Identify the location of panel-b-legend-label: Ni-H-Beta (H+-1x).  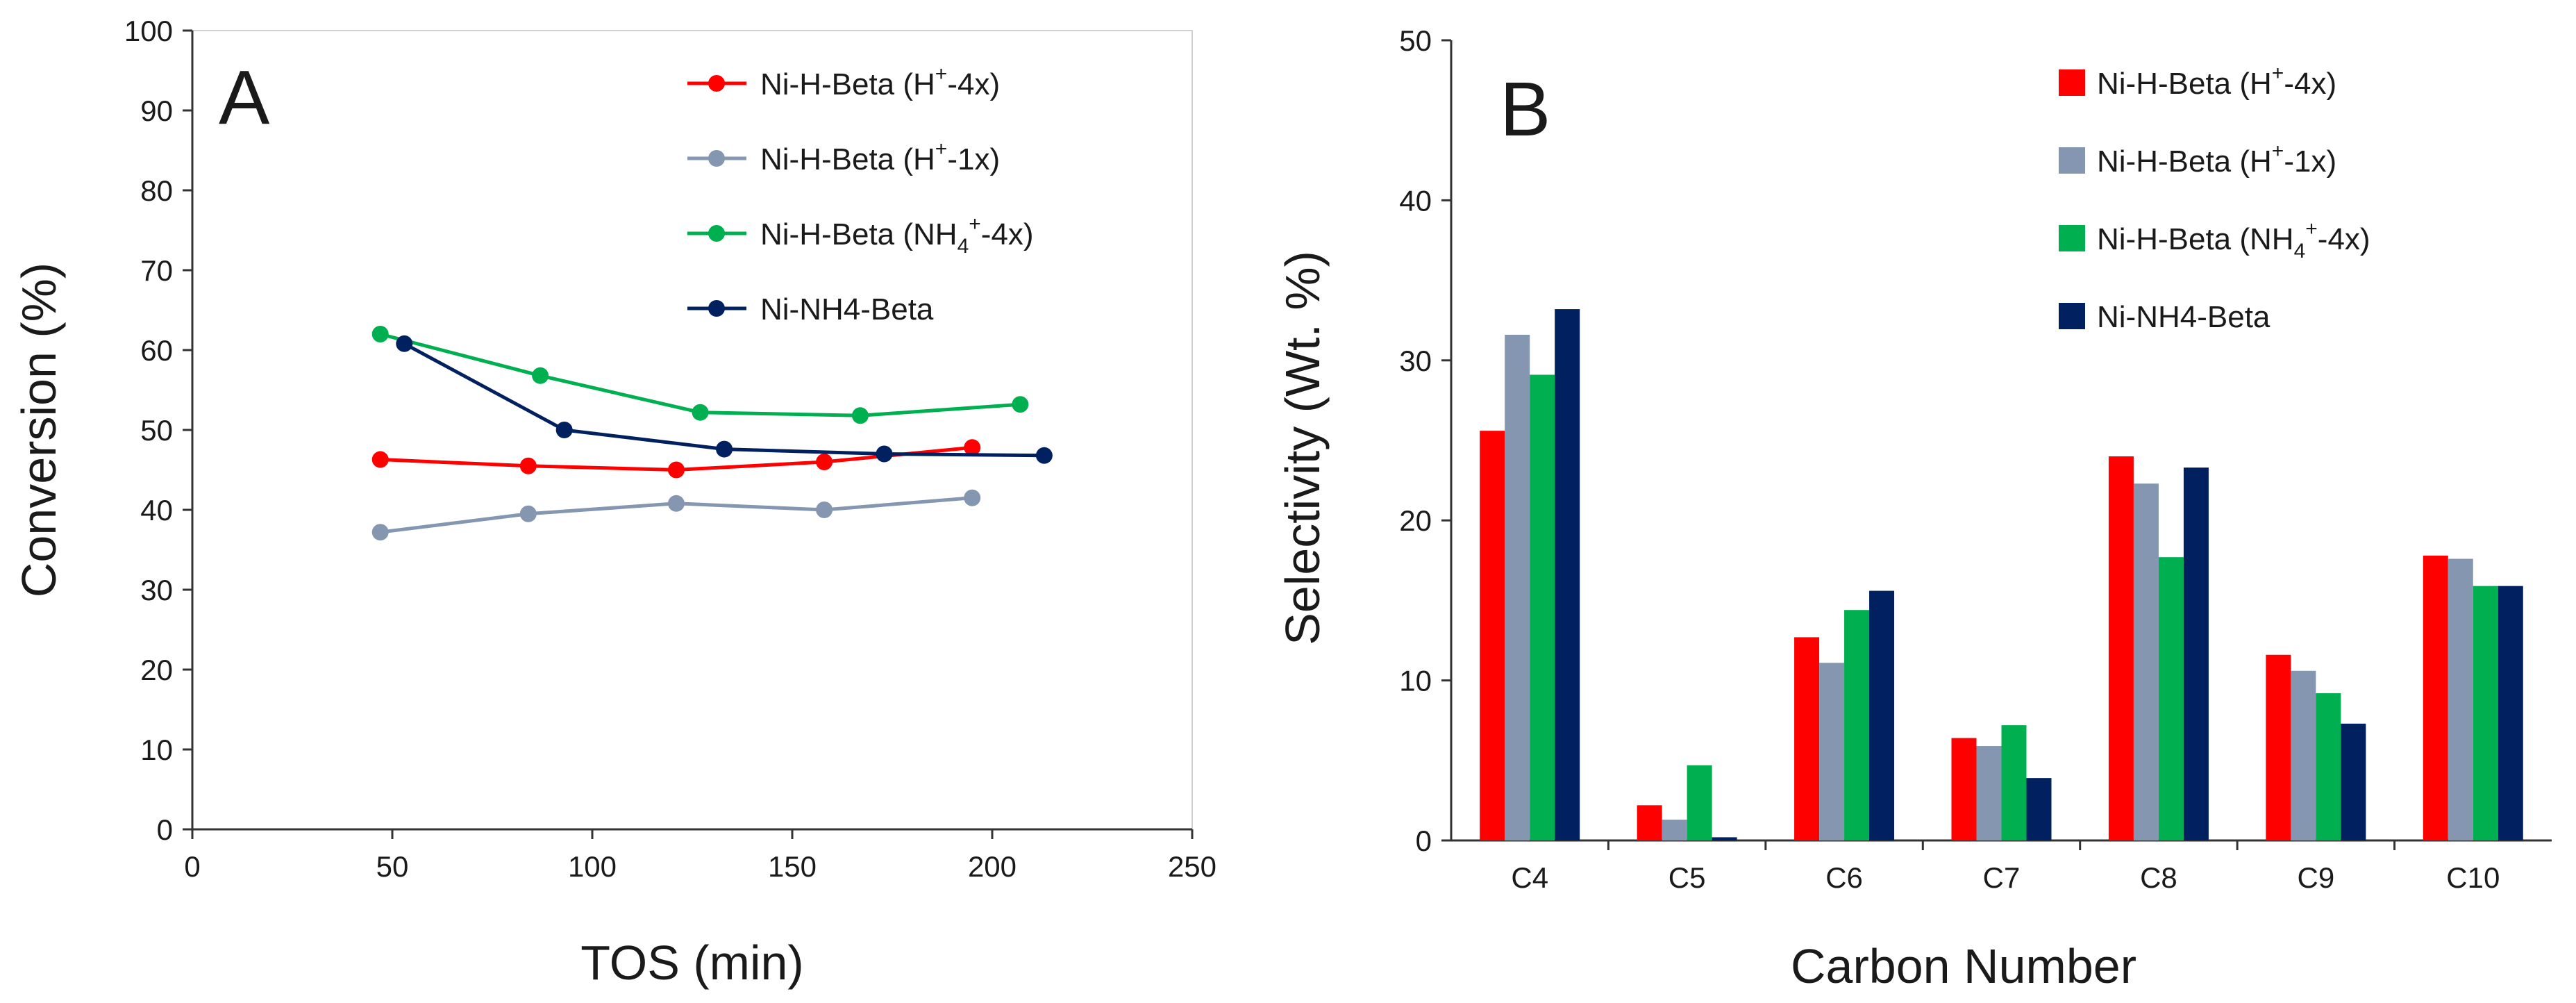
(2216, 159).